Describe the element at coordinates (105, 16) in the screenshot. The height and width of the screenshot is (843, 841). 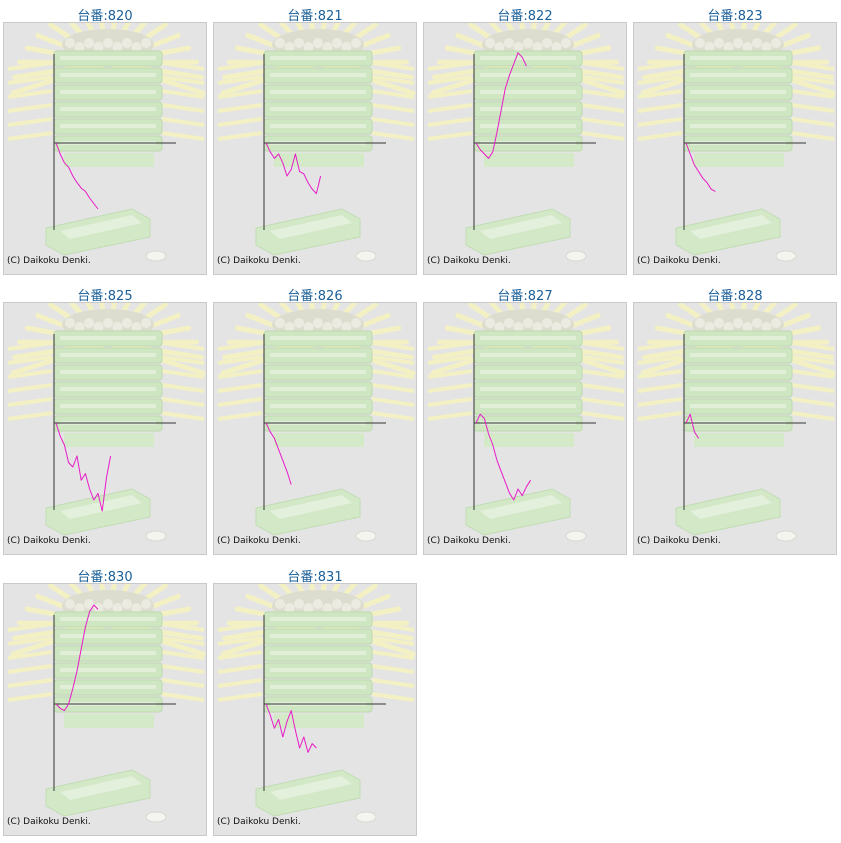
I see `machine-number-link: 台番:820` at that location.